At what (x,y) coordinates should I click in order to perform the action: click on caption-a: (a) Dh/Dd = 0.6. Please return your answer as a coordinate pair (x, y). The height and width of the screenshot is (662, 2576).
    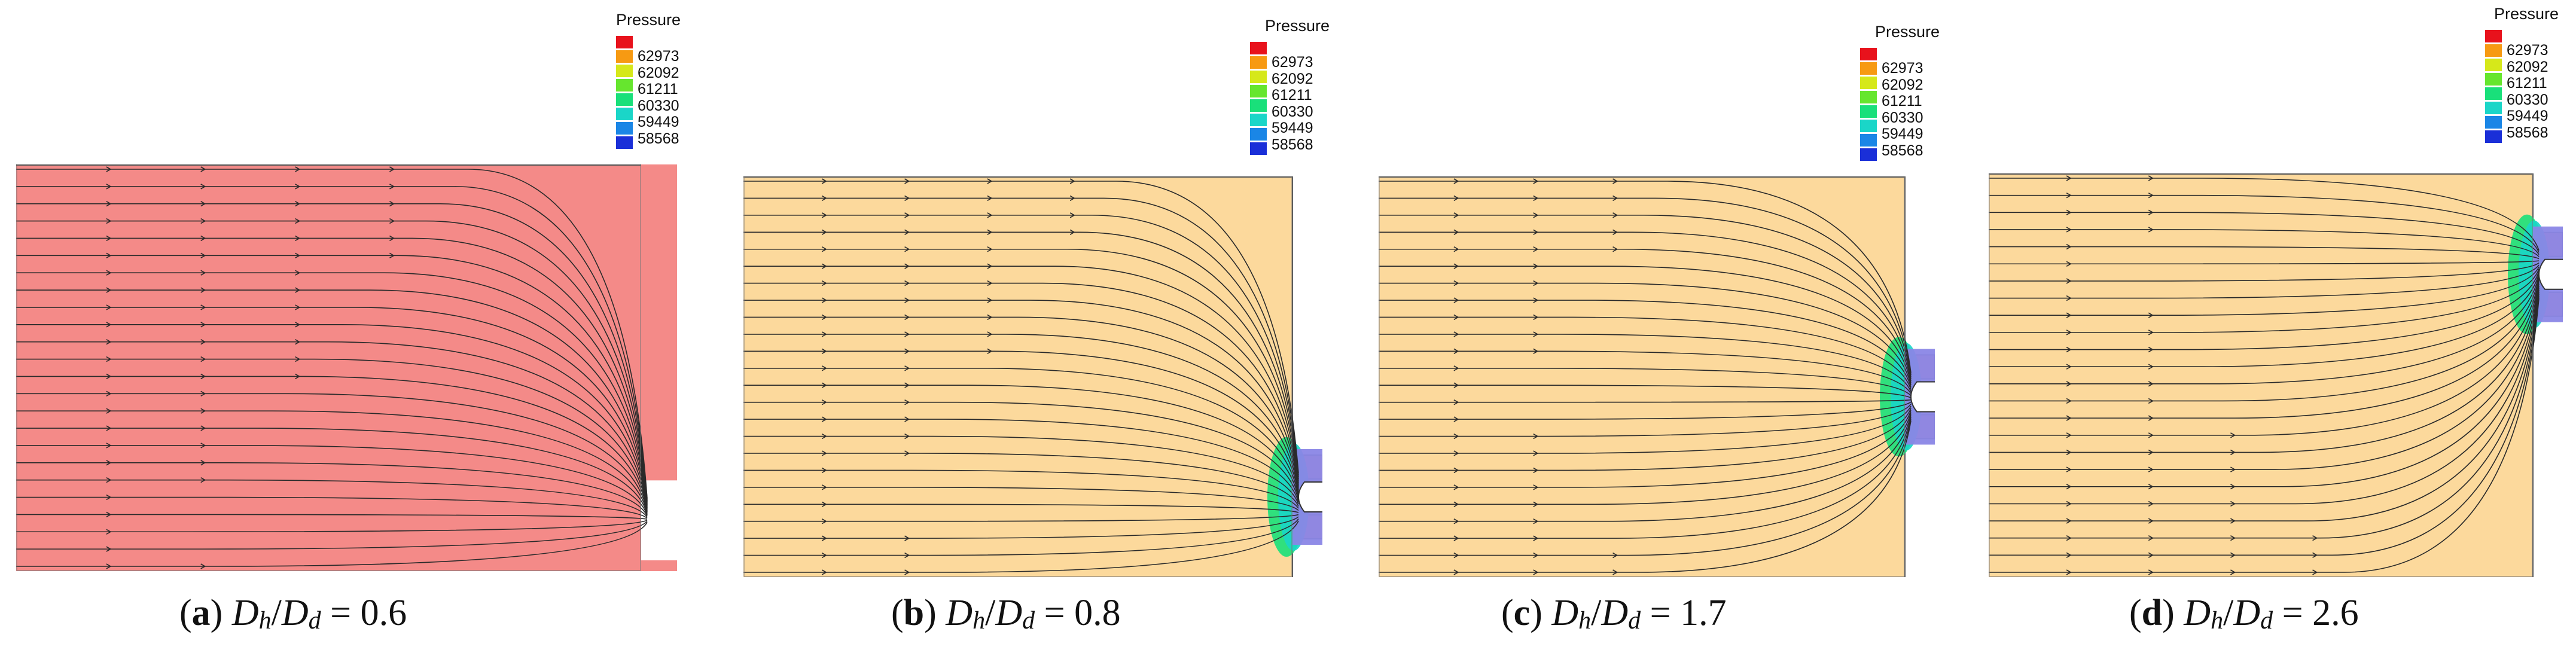
    Looking at the image, I should click on (293, 613).